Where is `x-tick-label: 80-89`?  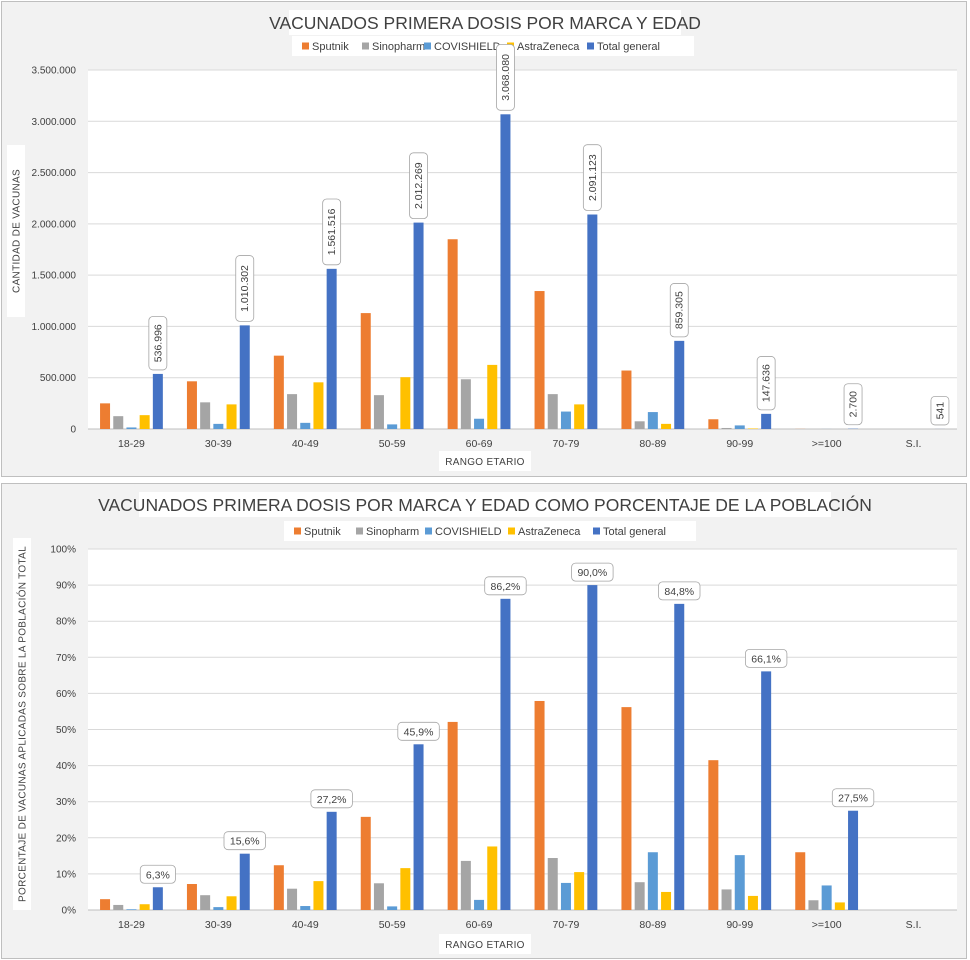
x-tick-label: 80-89 is located at coordinates (652, 925).